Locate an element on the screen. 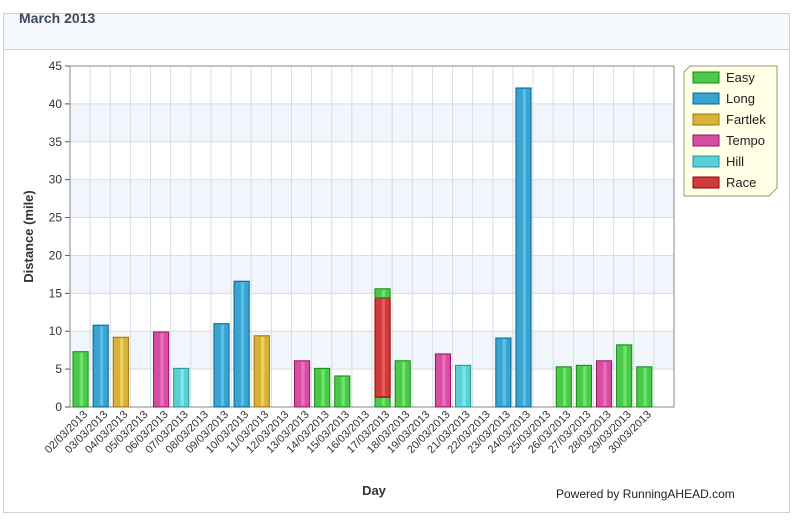  legend-label-race: Race is located at coordinates (741, 182).